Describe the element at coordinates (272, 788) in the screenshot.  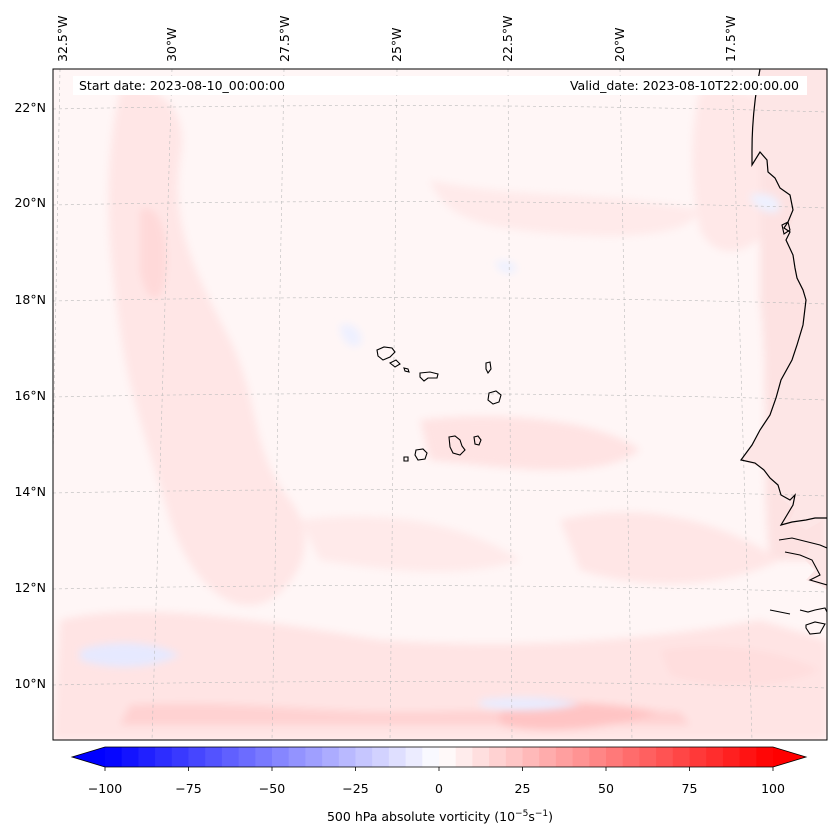
I see `colorbar-tick-label: −50` at that location.